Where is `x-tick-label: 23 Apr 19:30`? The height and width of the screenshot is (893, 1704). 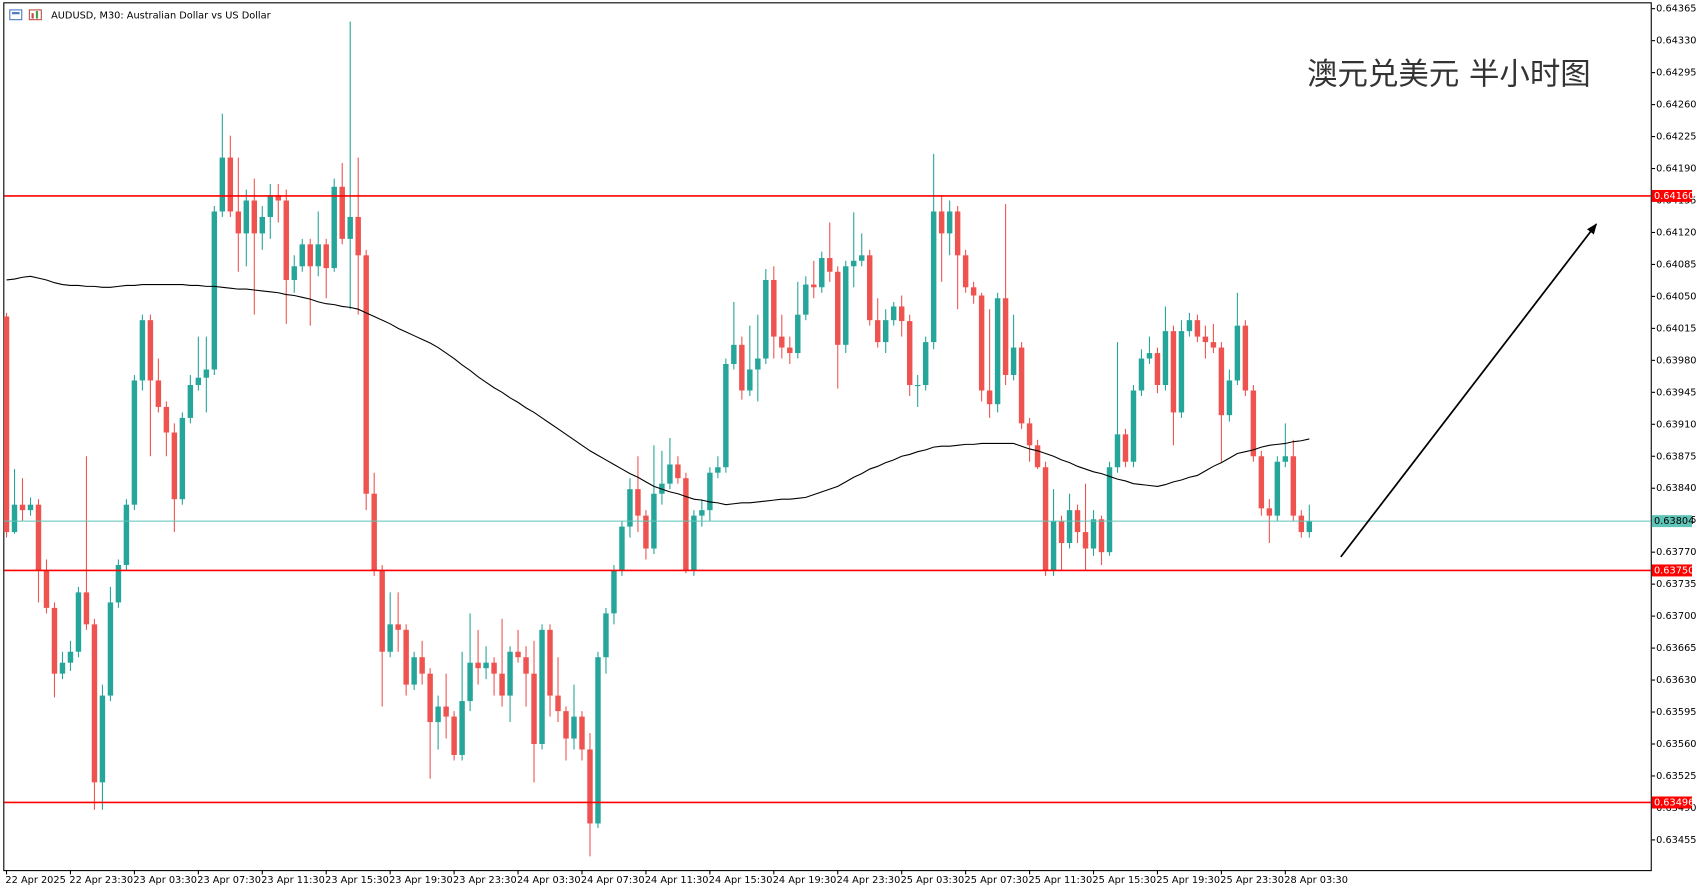 x-tick-label: 23 Apr 19:30 is located at coordinates (421, 880).